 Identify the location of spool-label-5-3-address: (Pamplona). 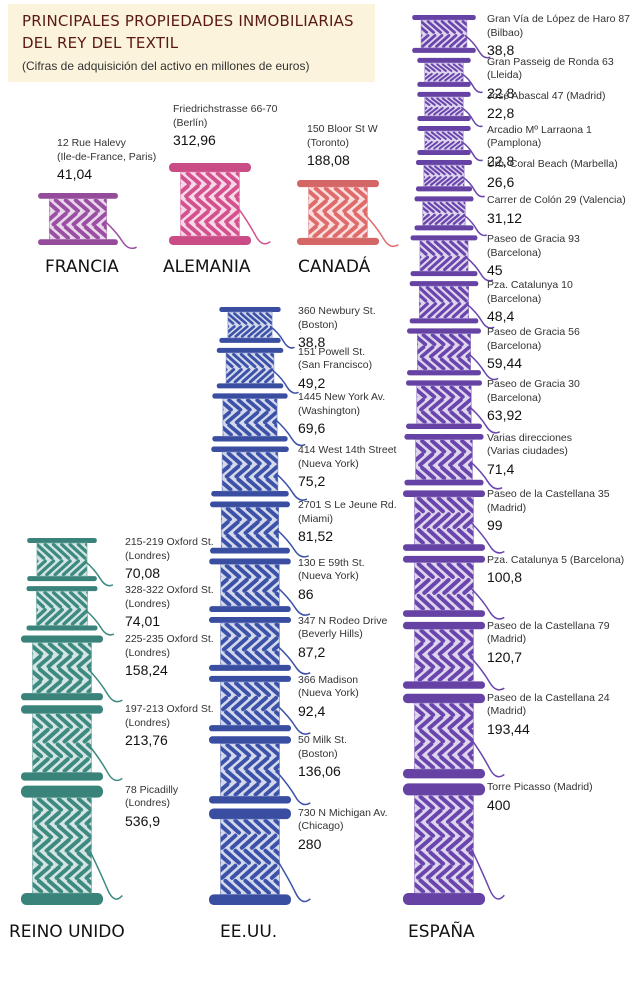
(514, 143).